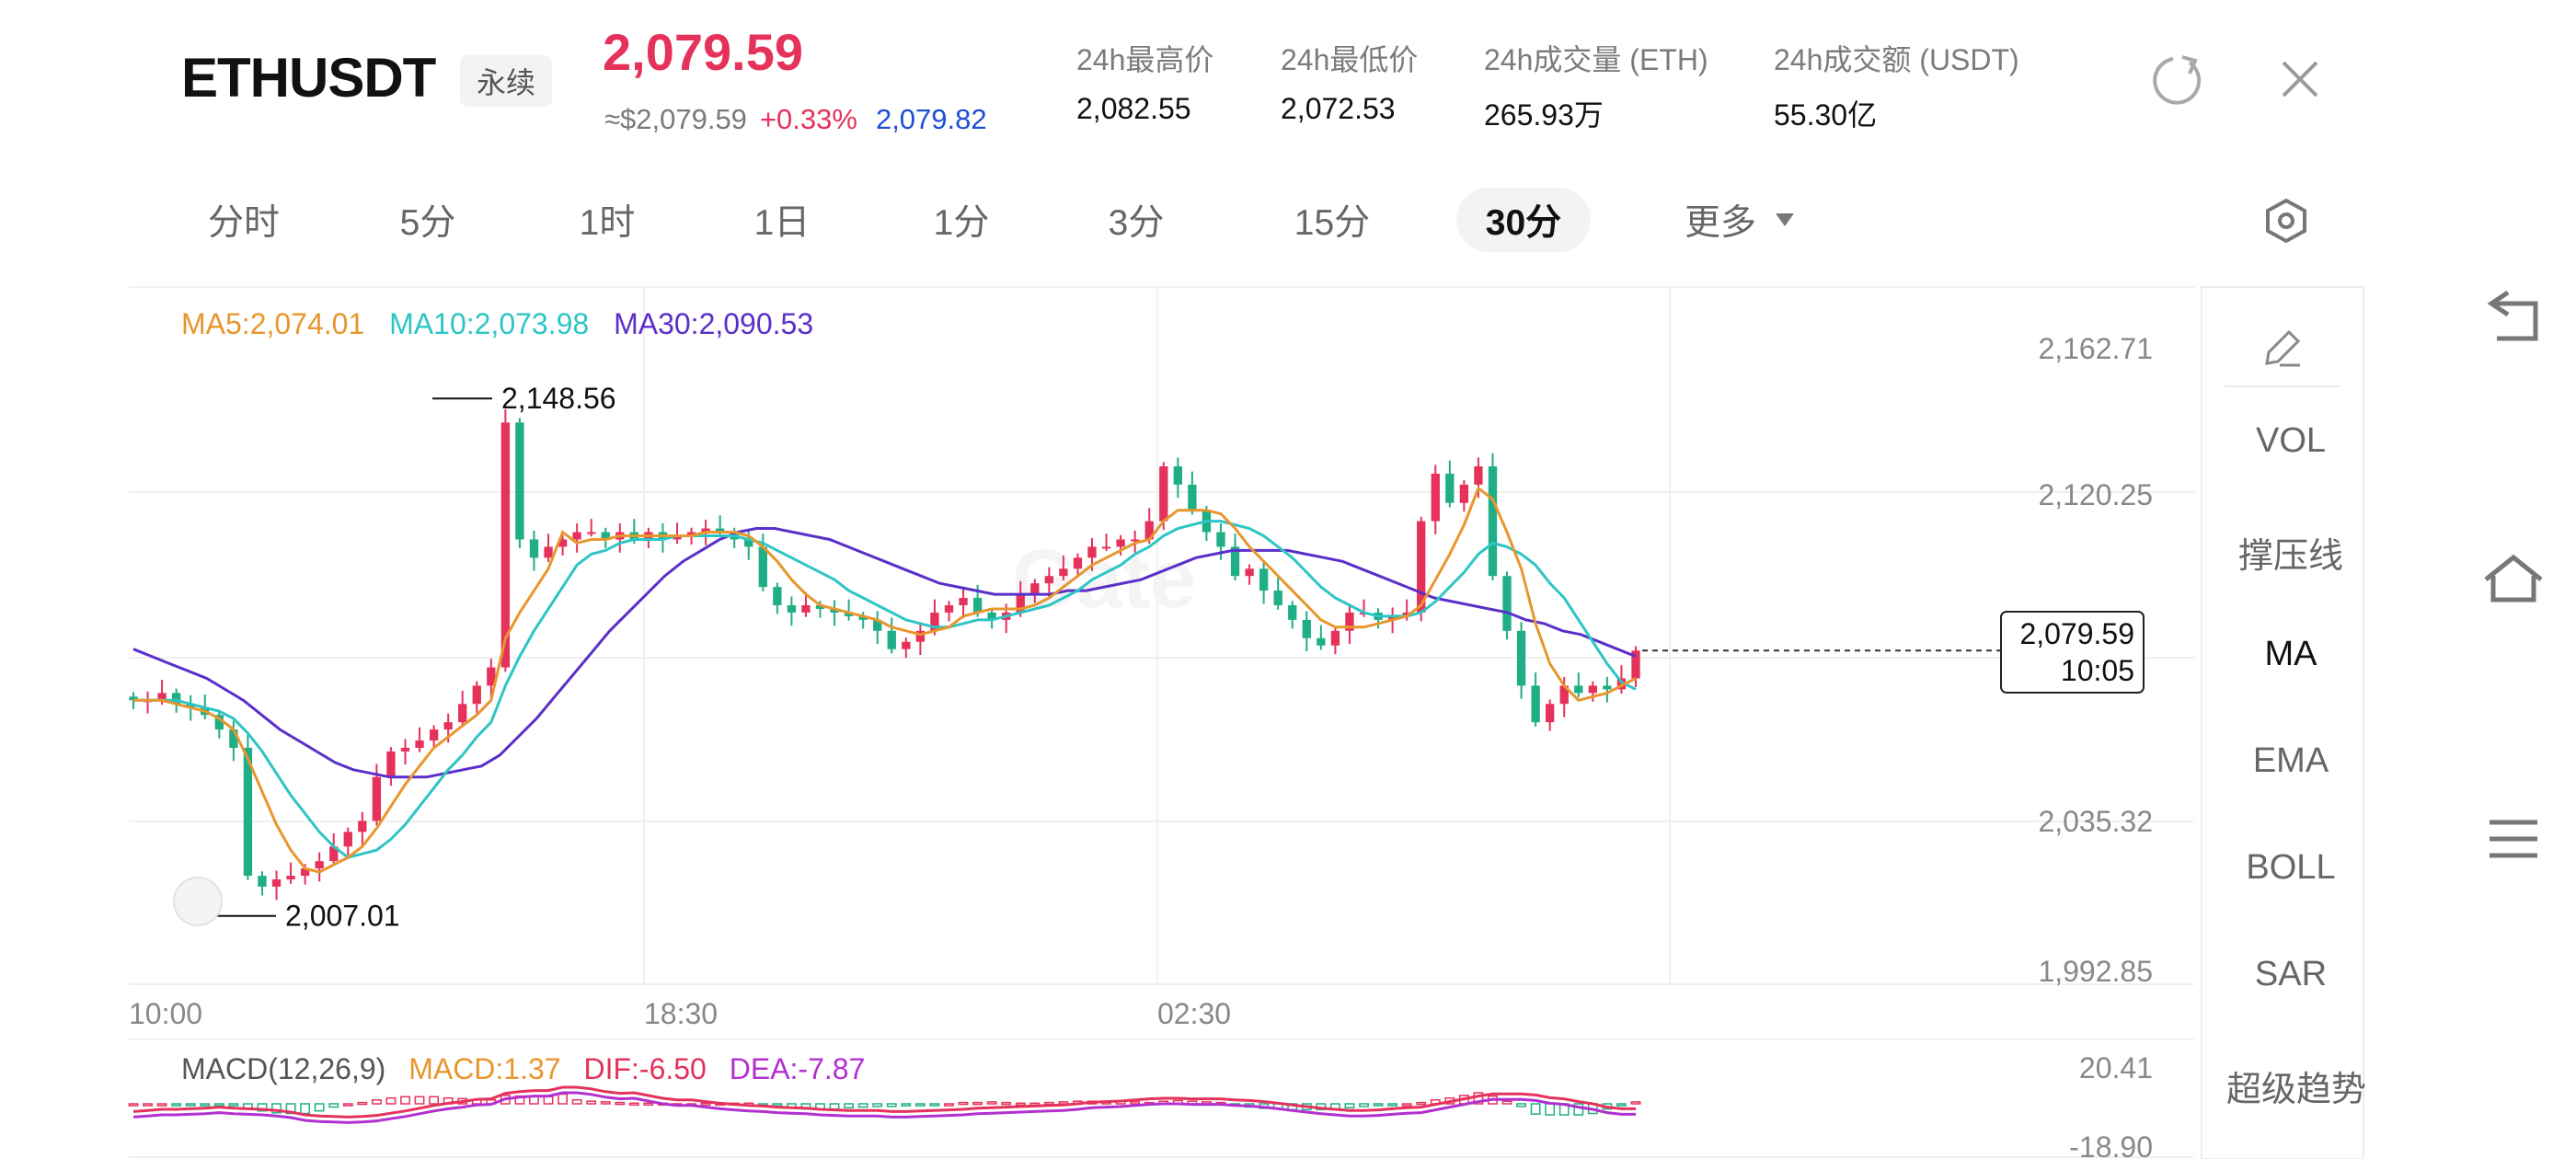  What do you see at coordinates (2095, 348) in the screenshot?
I see `y-axis-label: 2,162.71` at bounding box center [2095, 348].